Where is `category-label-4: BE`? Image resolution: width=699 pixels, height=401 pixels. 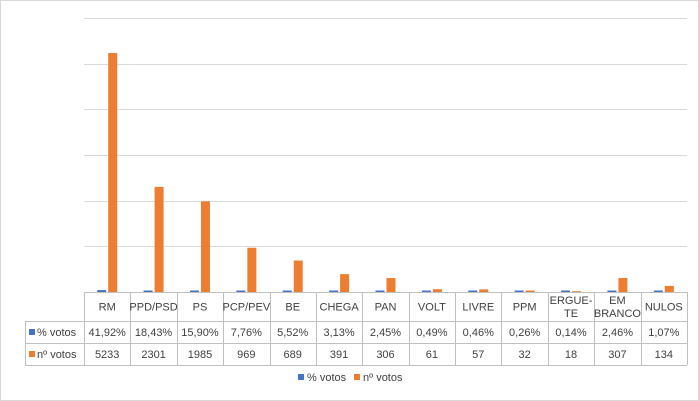 category-label-4: BE is located at coordinates (292, 308).